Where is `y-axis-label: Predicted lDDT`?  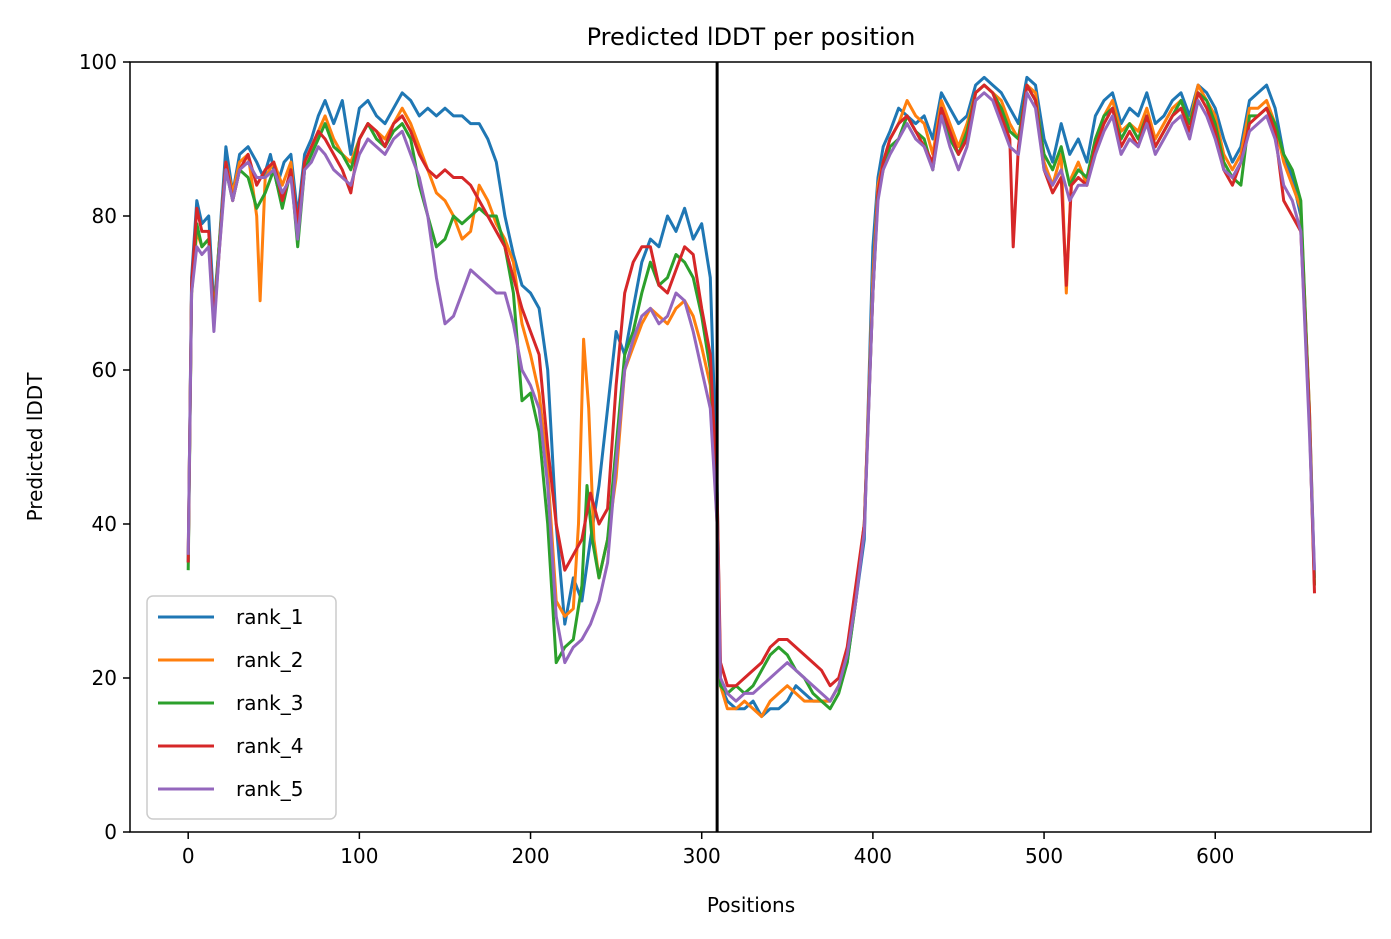 y-axis-label: Predicted lDDT is located at coordinates (35, 447).